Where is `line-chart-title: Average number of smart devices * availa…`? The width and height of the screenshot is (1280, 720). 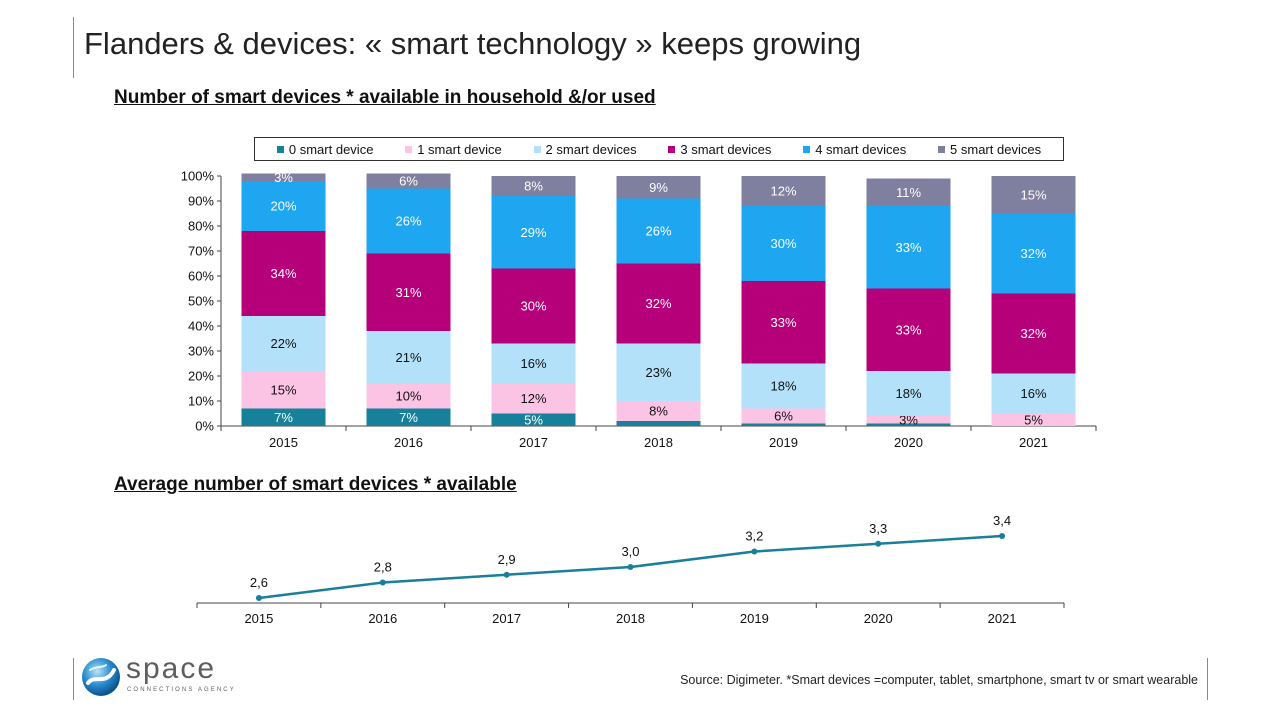
line-chart-title: Average number of smart devices * availa… is located at coordinates (315, 484).